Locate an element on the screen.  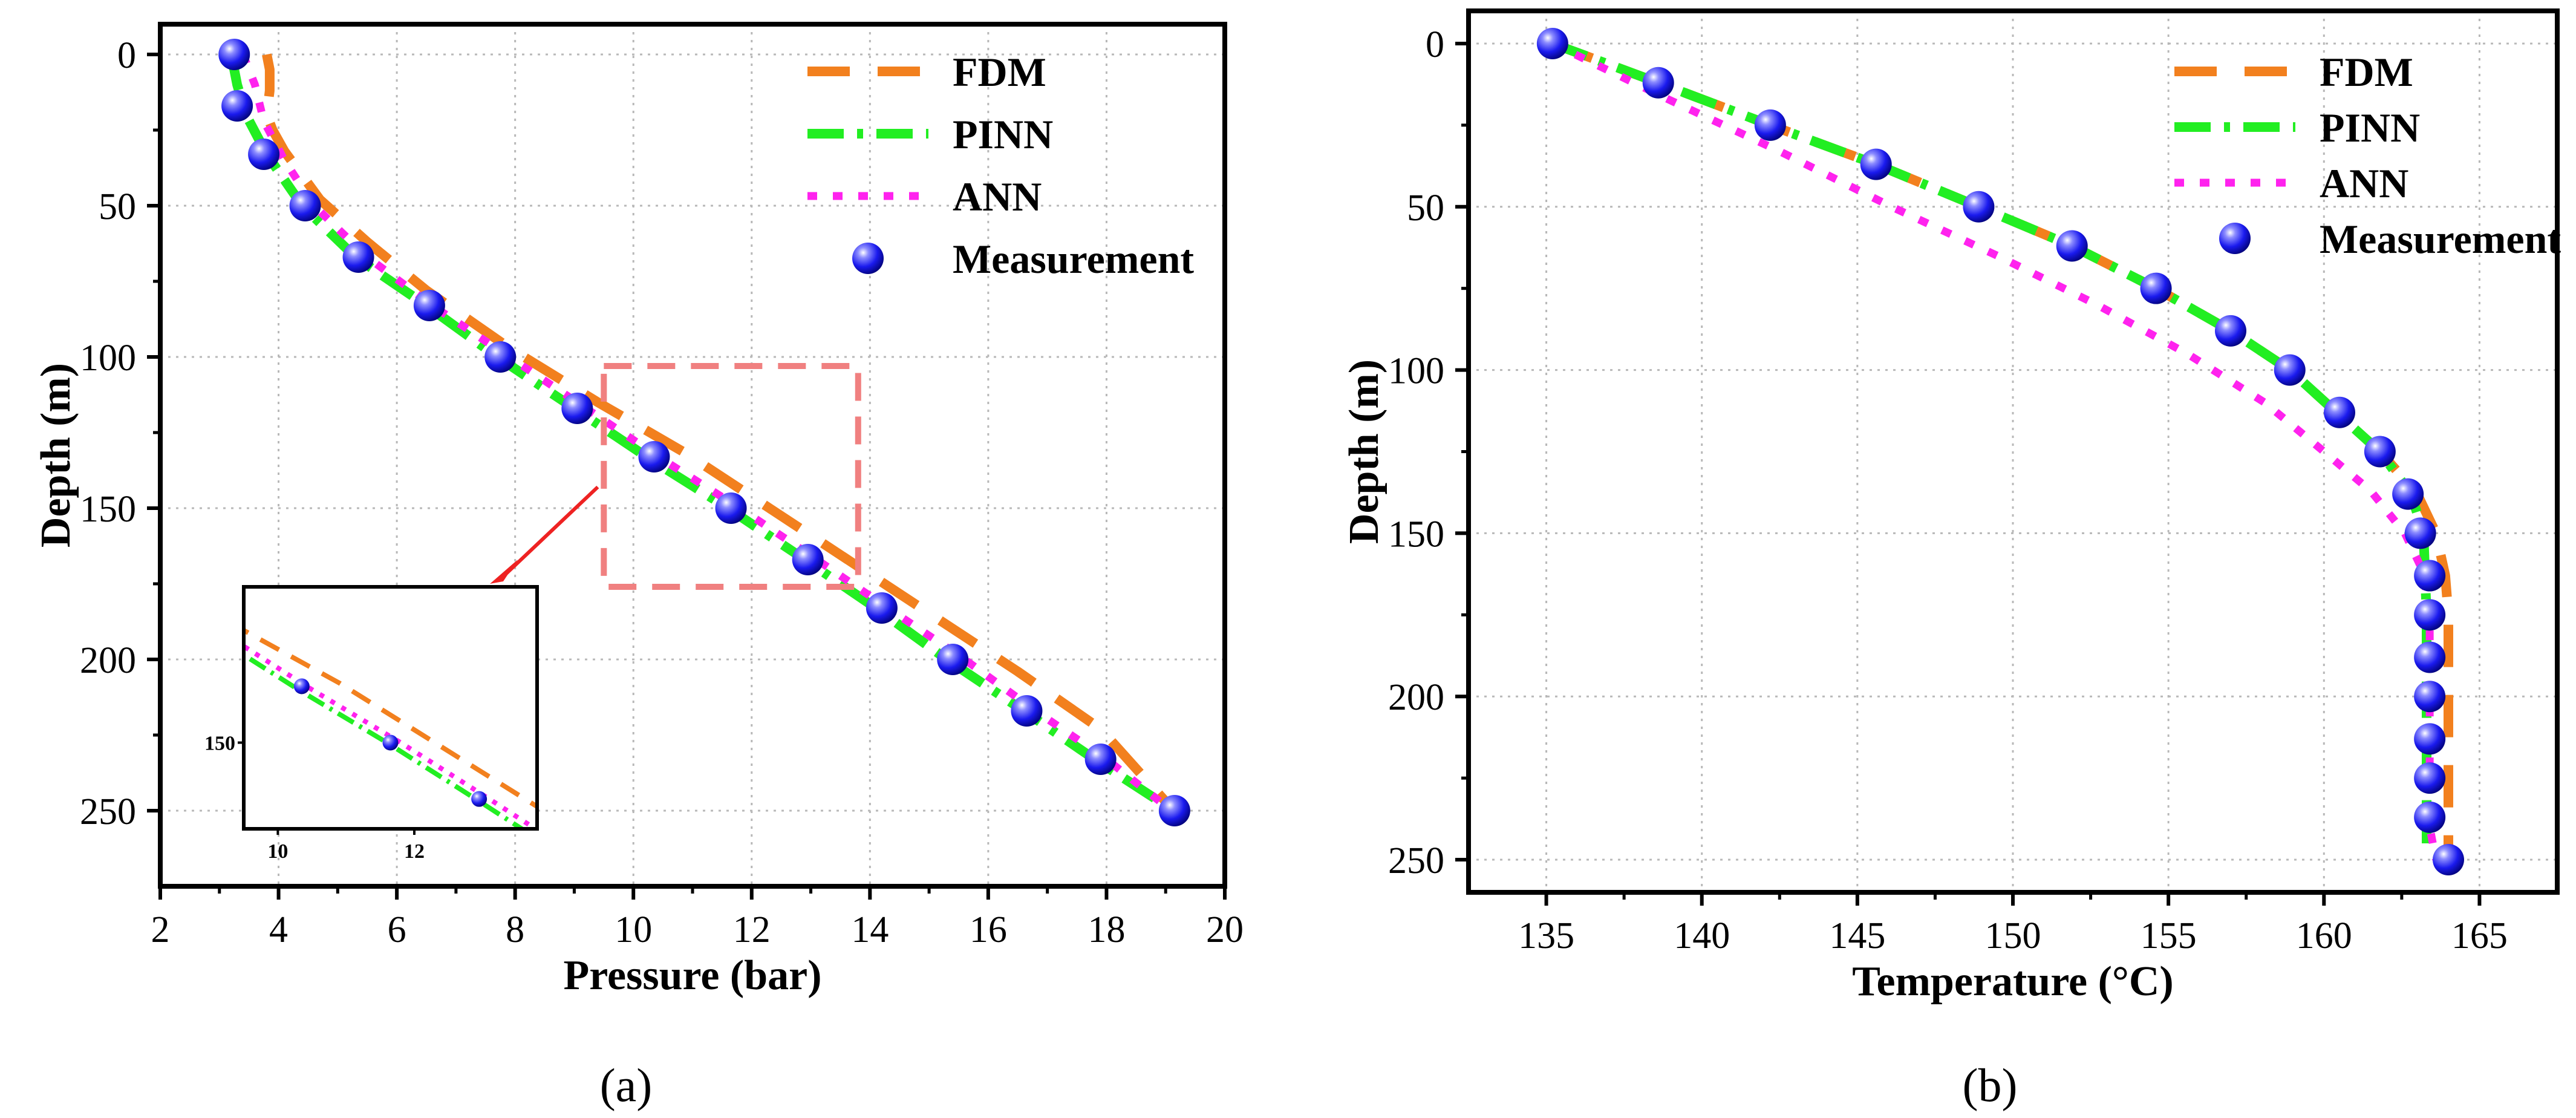
x-tick-label: 14 is located at coordinates (870, 929).